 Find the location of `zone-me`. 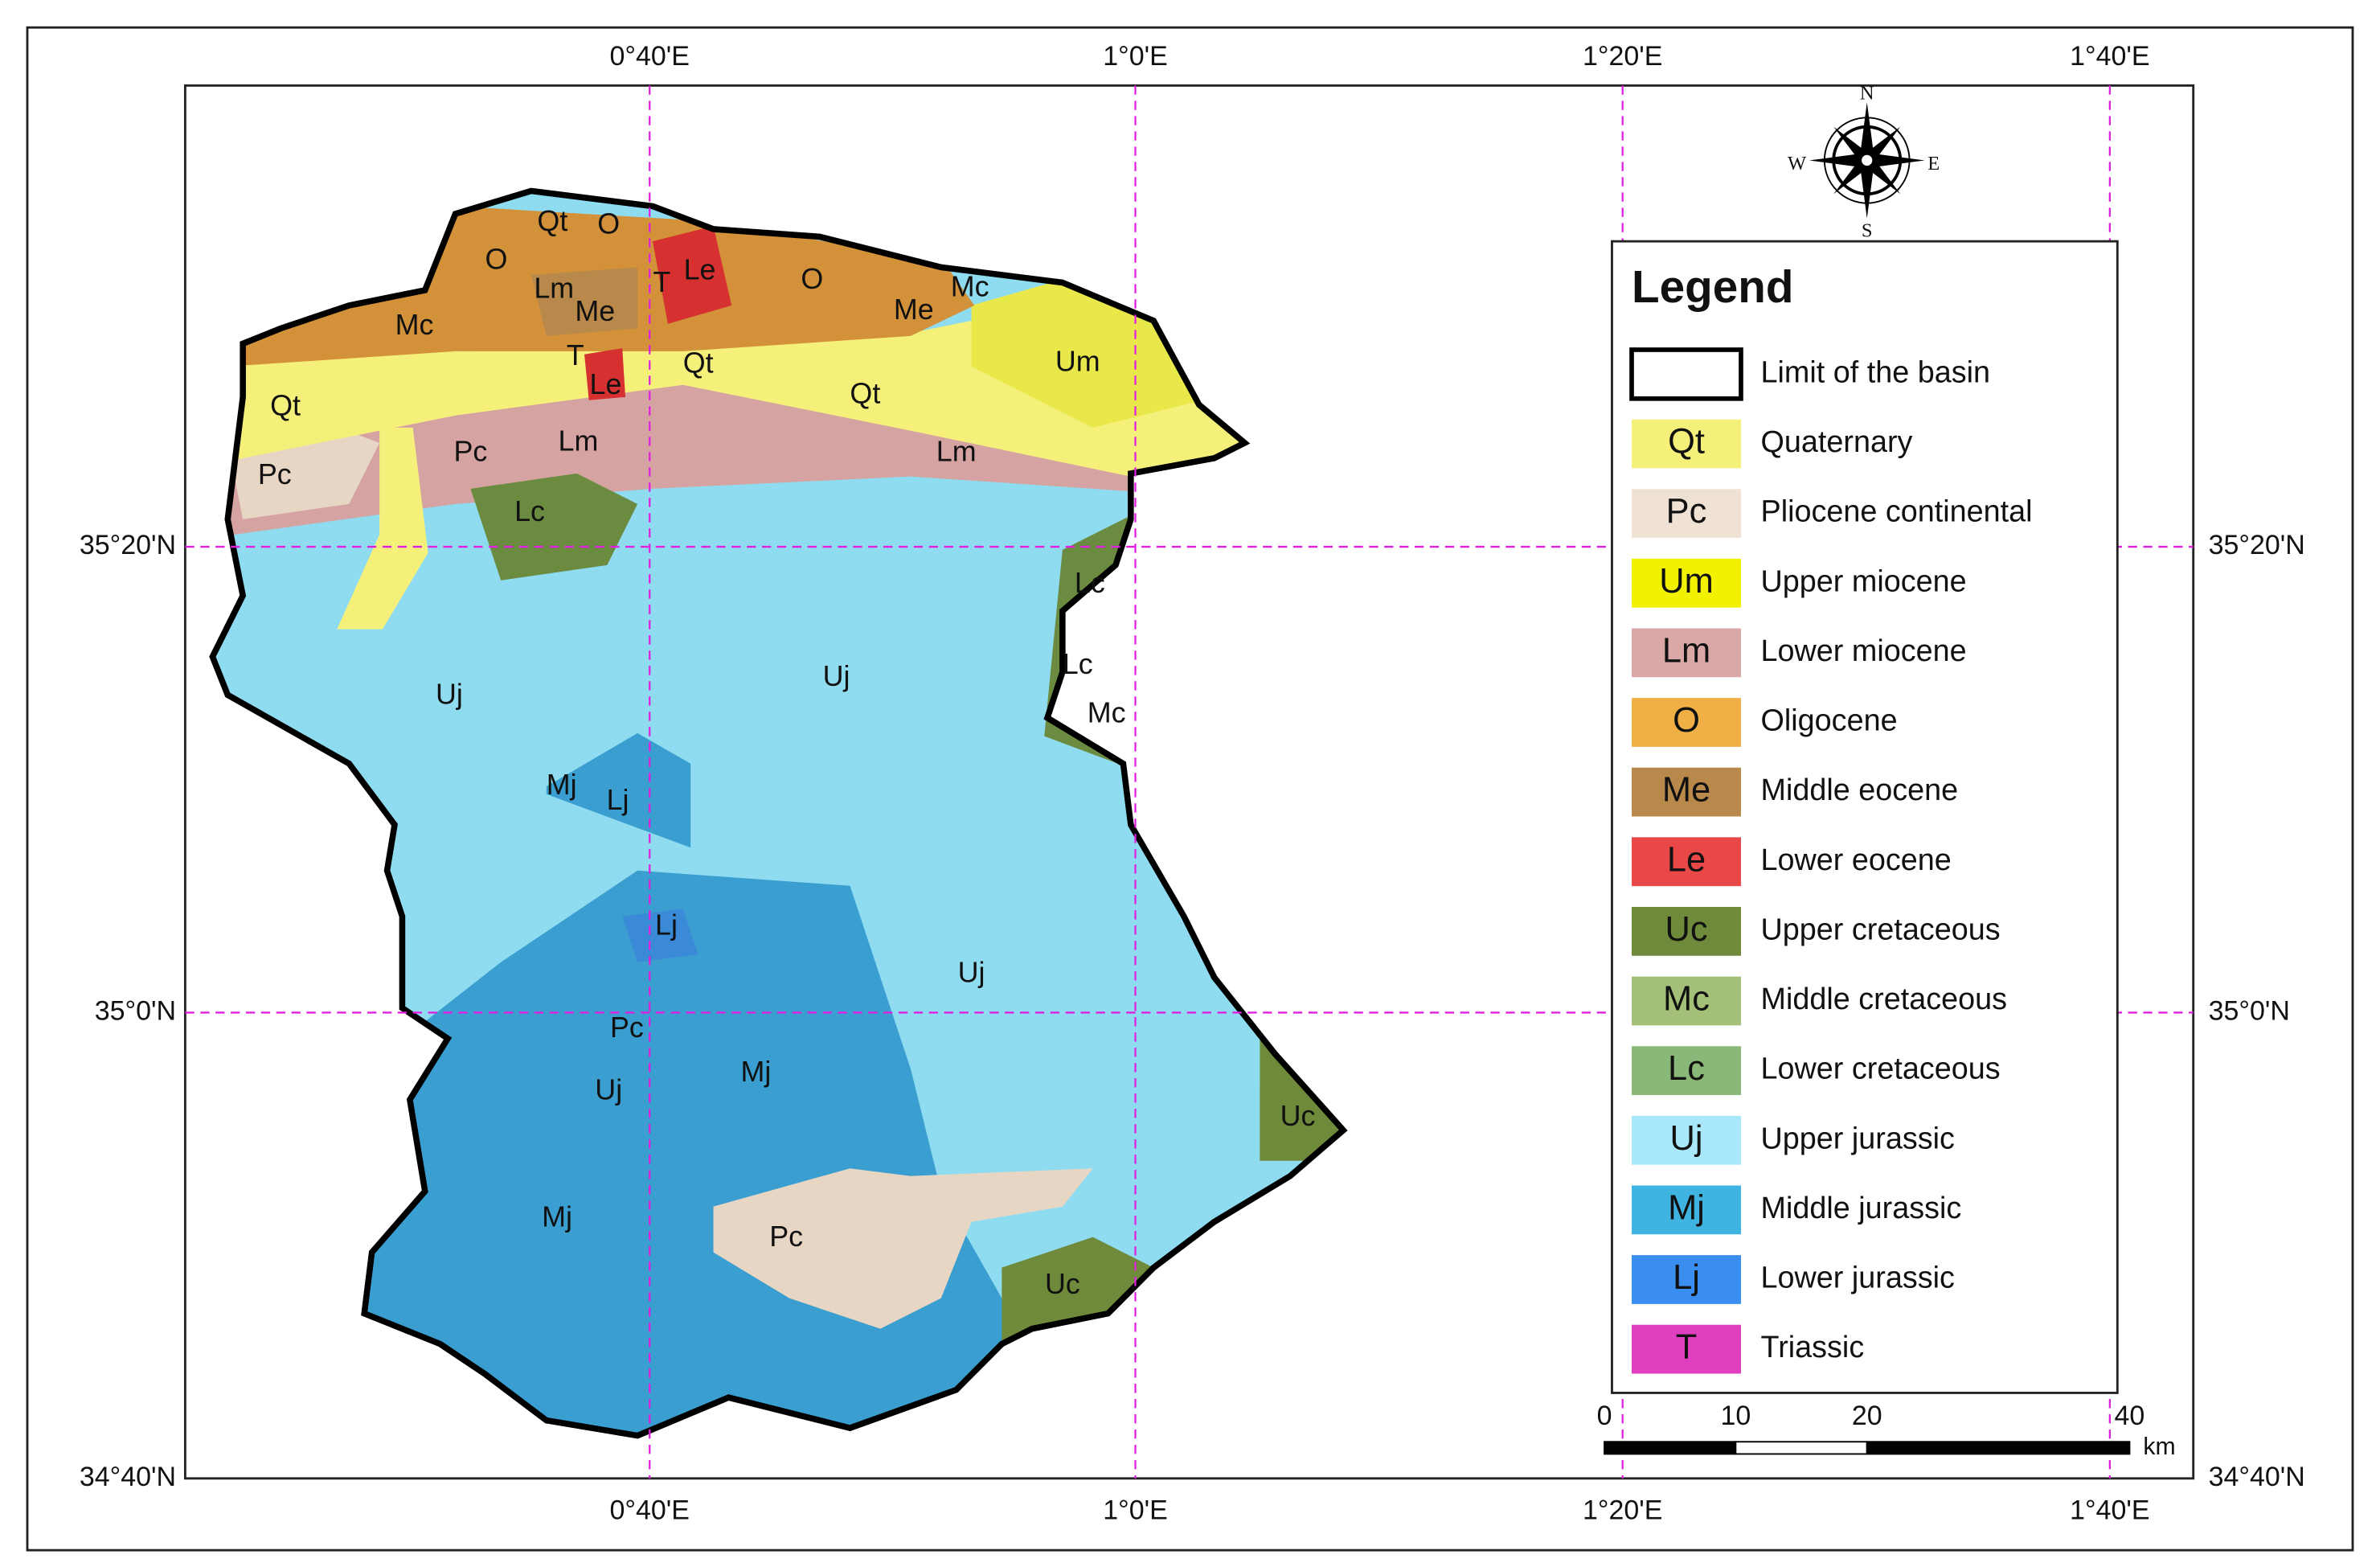

zone-me is located at coordinates (584, 301).